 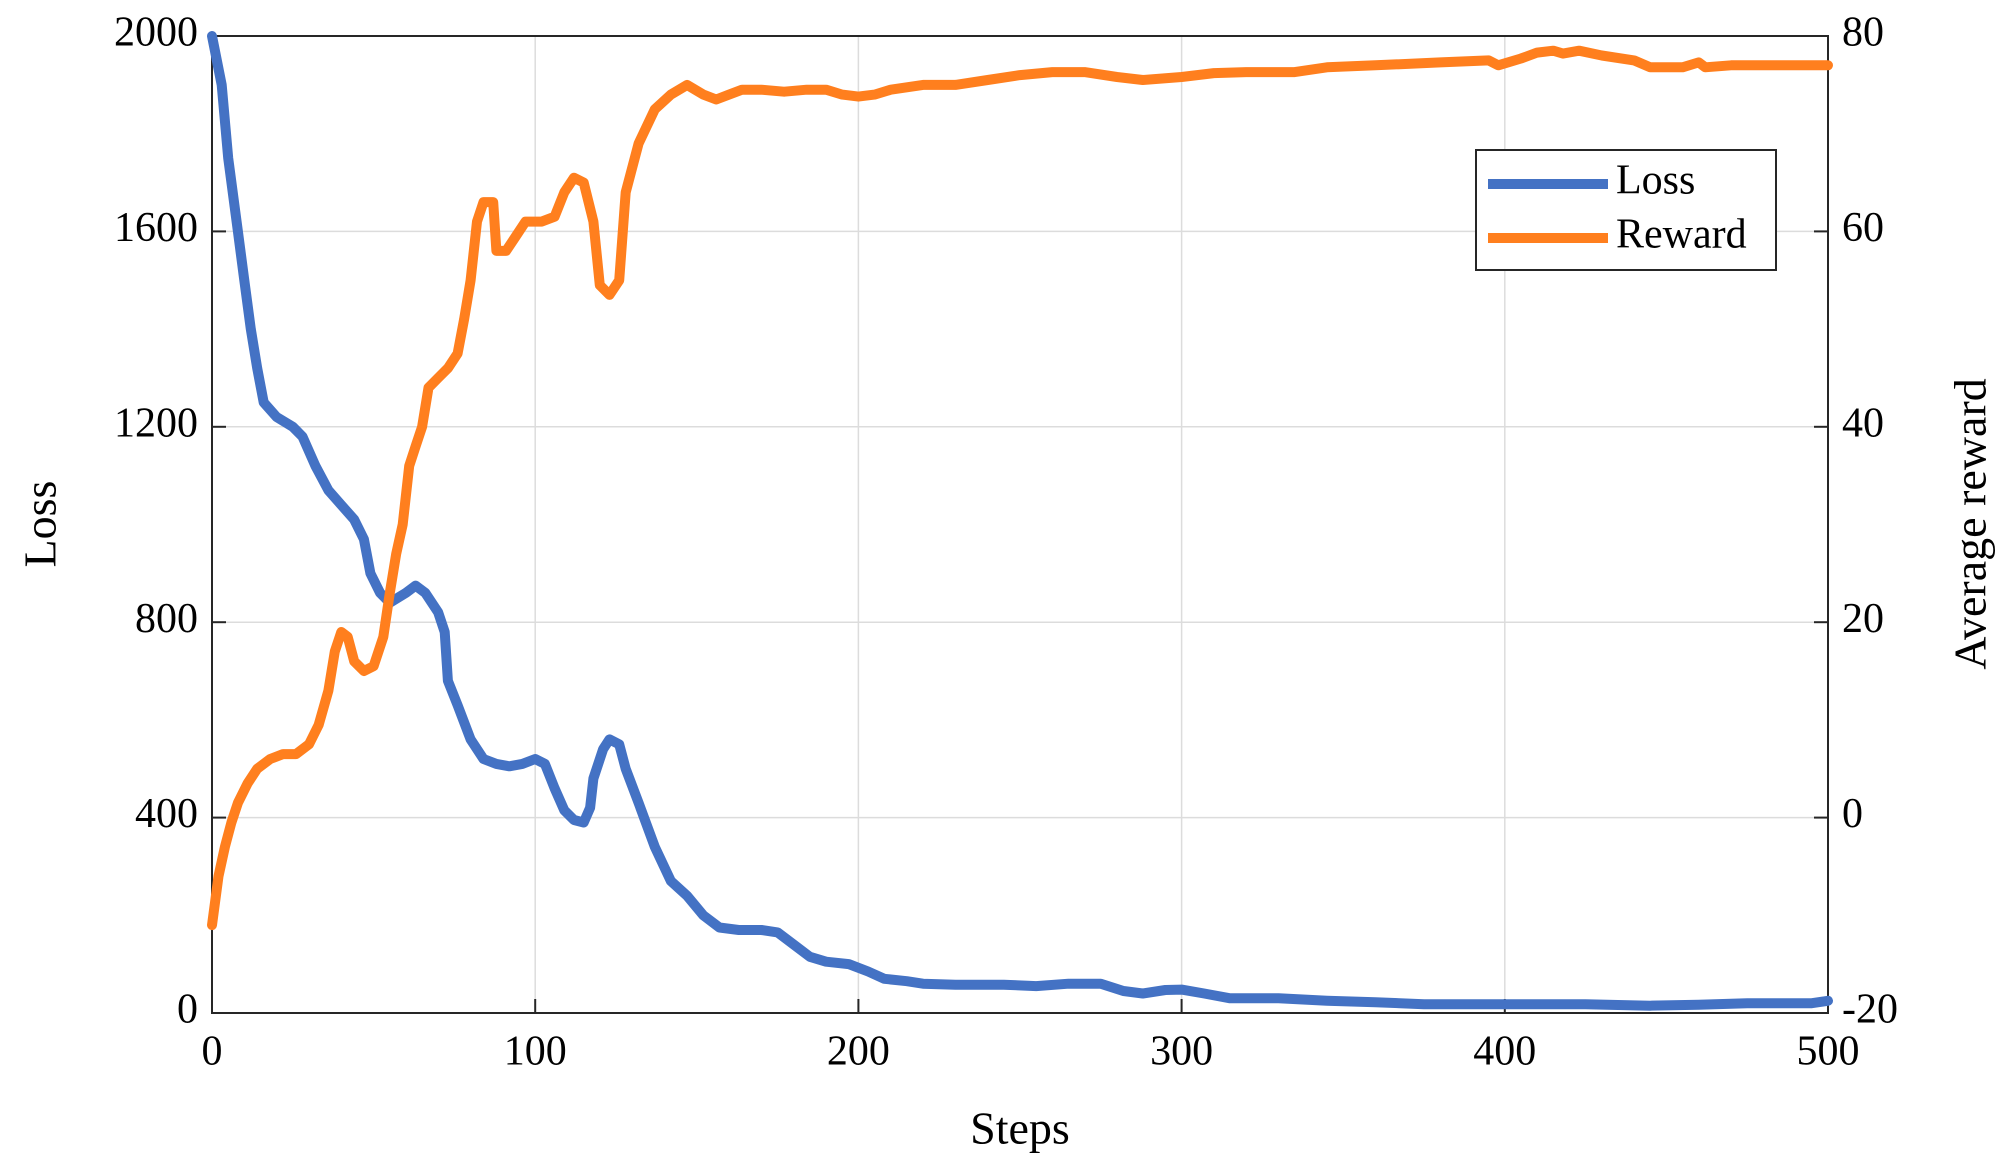 What do you see at coordinates (1863, 619) in the screenshot?
I see `y2-tick-label: 20` at bounding box center [1863, 619].